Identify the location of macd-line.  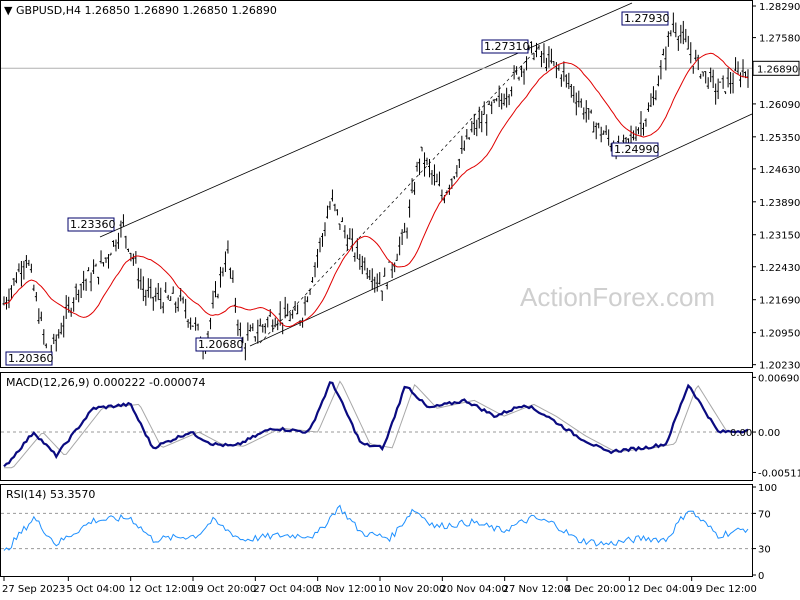
(376, 424).